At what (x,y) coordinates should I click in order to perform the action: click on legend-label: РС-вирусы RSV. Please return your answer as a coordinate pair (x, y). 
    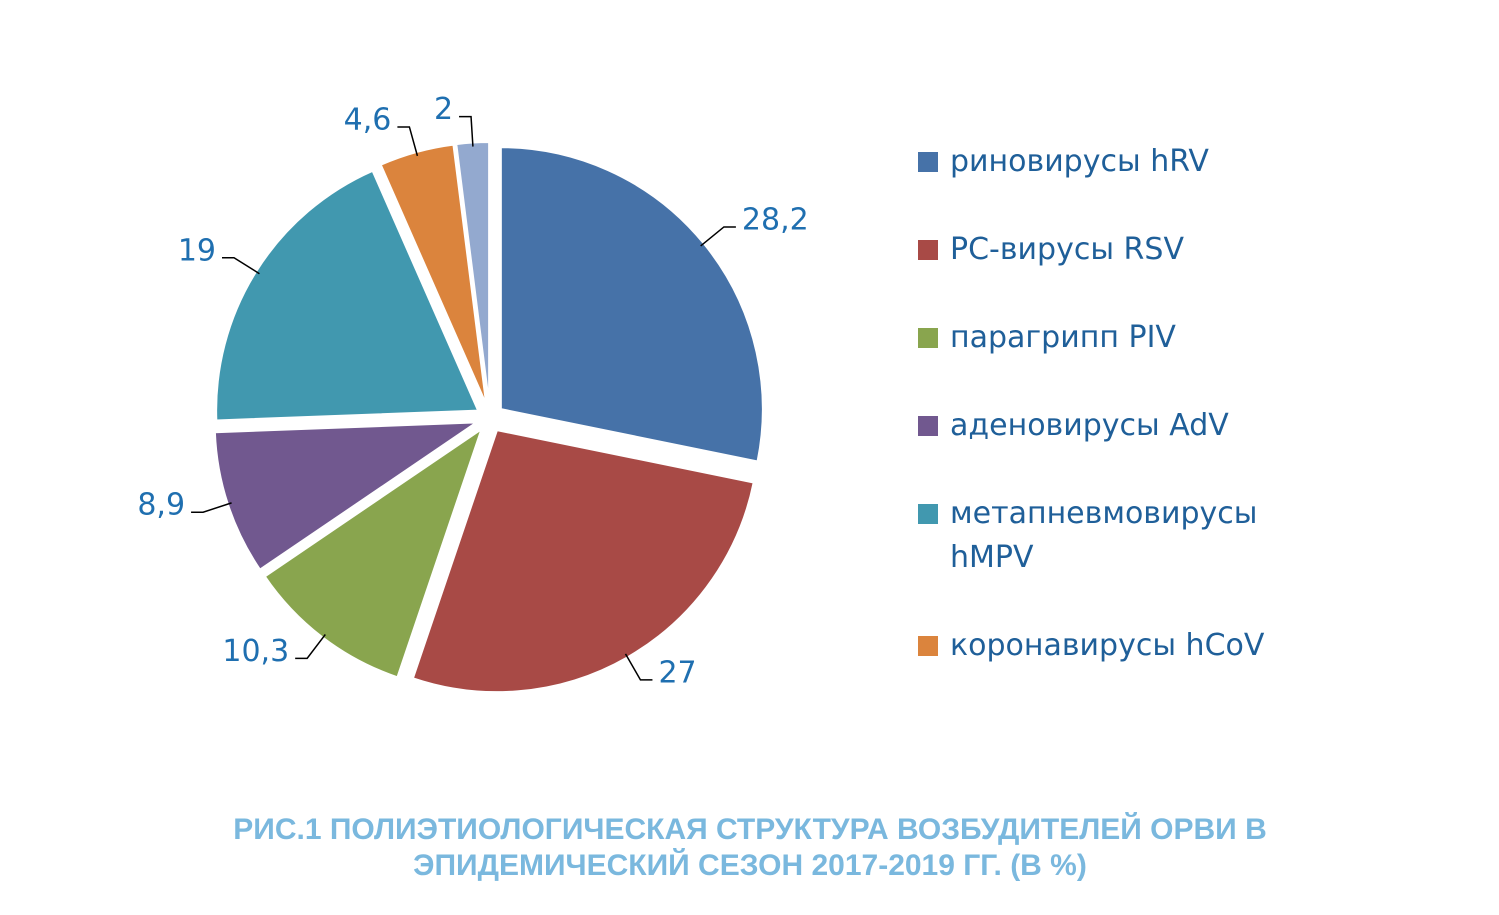
    Looking at the image, I should click on (1067, 249).